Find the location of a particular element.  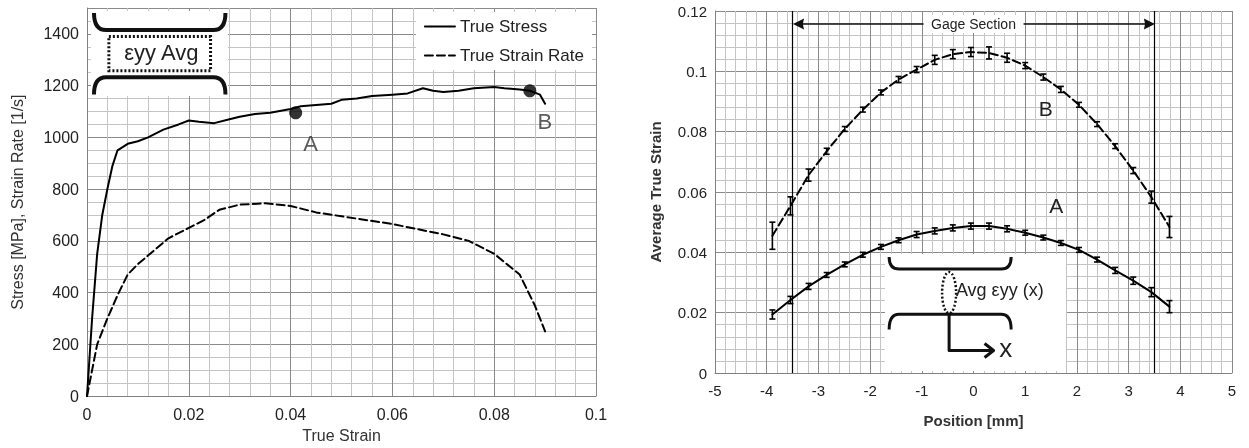

x-axis-title: Position [mm] is located at coordinates (973, 420).